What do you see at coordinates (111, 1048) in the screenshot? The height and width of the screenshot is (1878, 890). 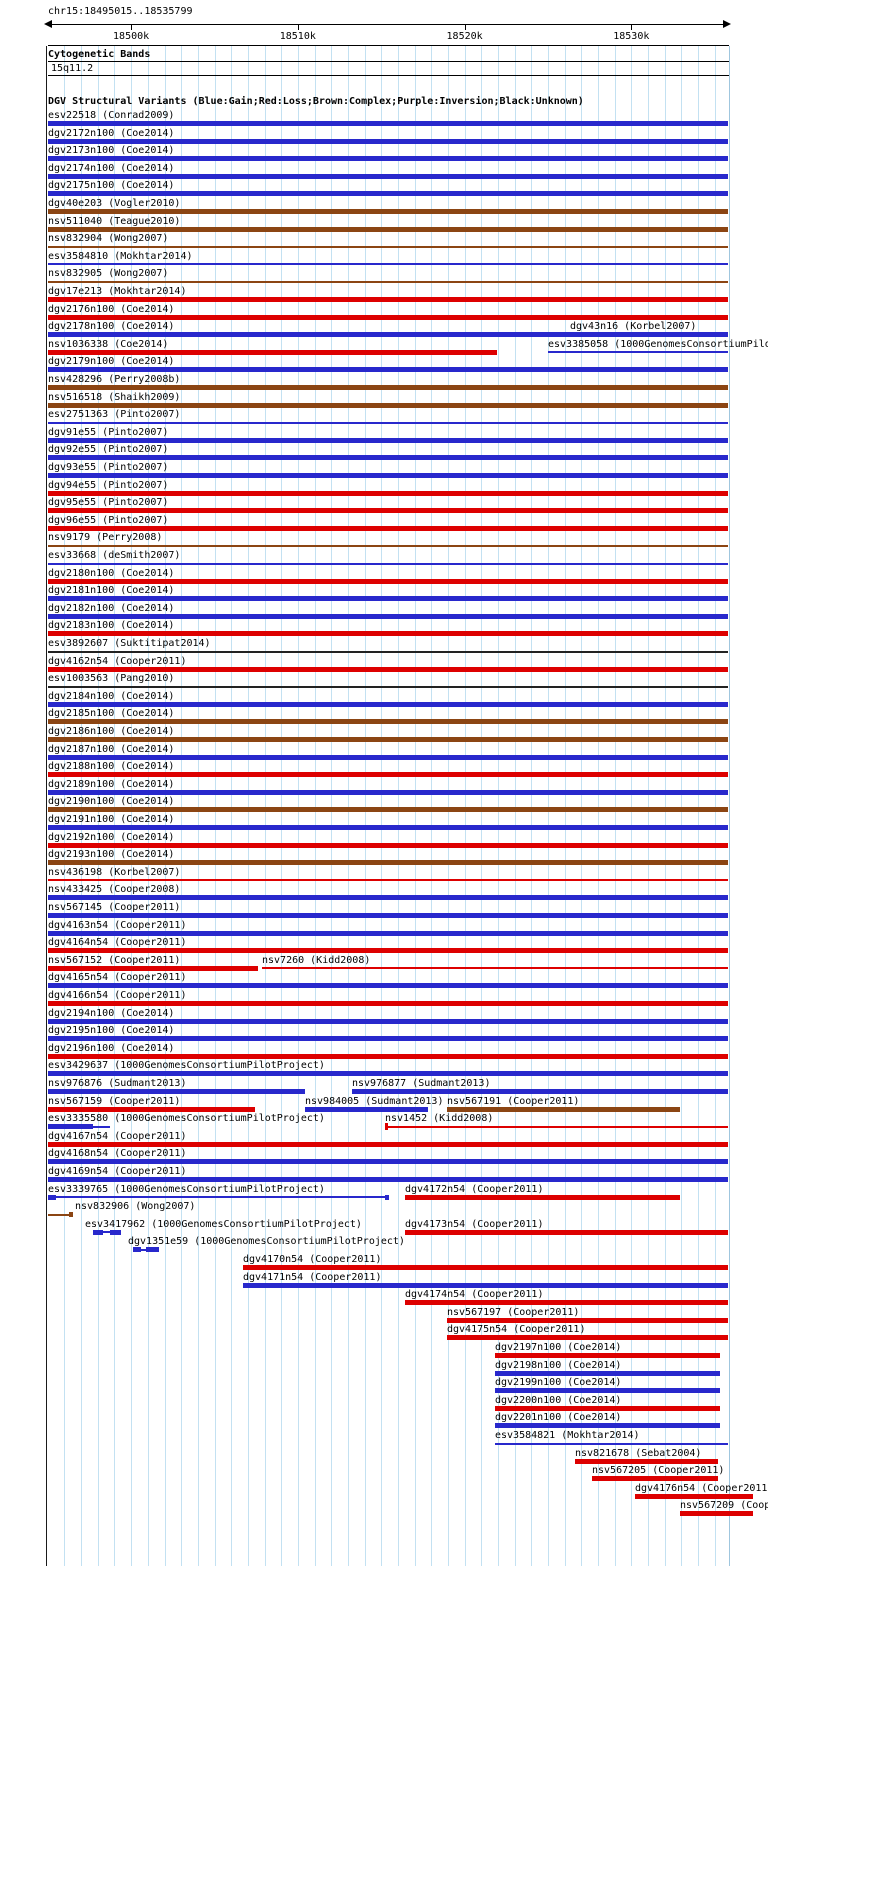 I see `variant-label: dgv2196n100 (Coe2014)` at bounding box center [111, 1048].